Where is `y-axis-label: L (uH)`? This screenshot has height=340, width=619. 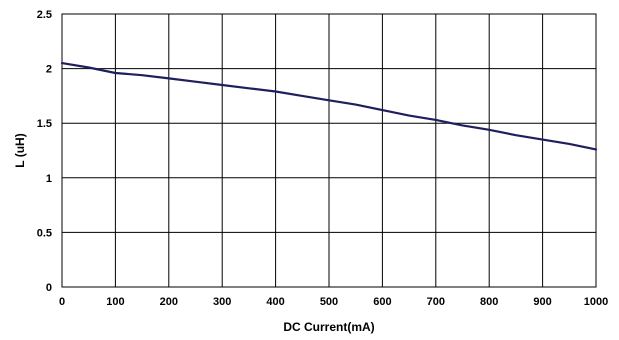 y-axis-label: L (uH) is located at coordinates (20, 150).